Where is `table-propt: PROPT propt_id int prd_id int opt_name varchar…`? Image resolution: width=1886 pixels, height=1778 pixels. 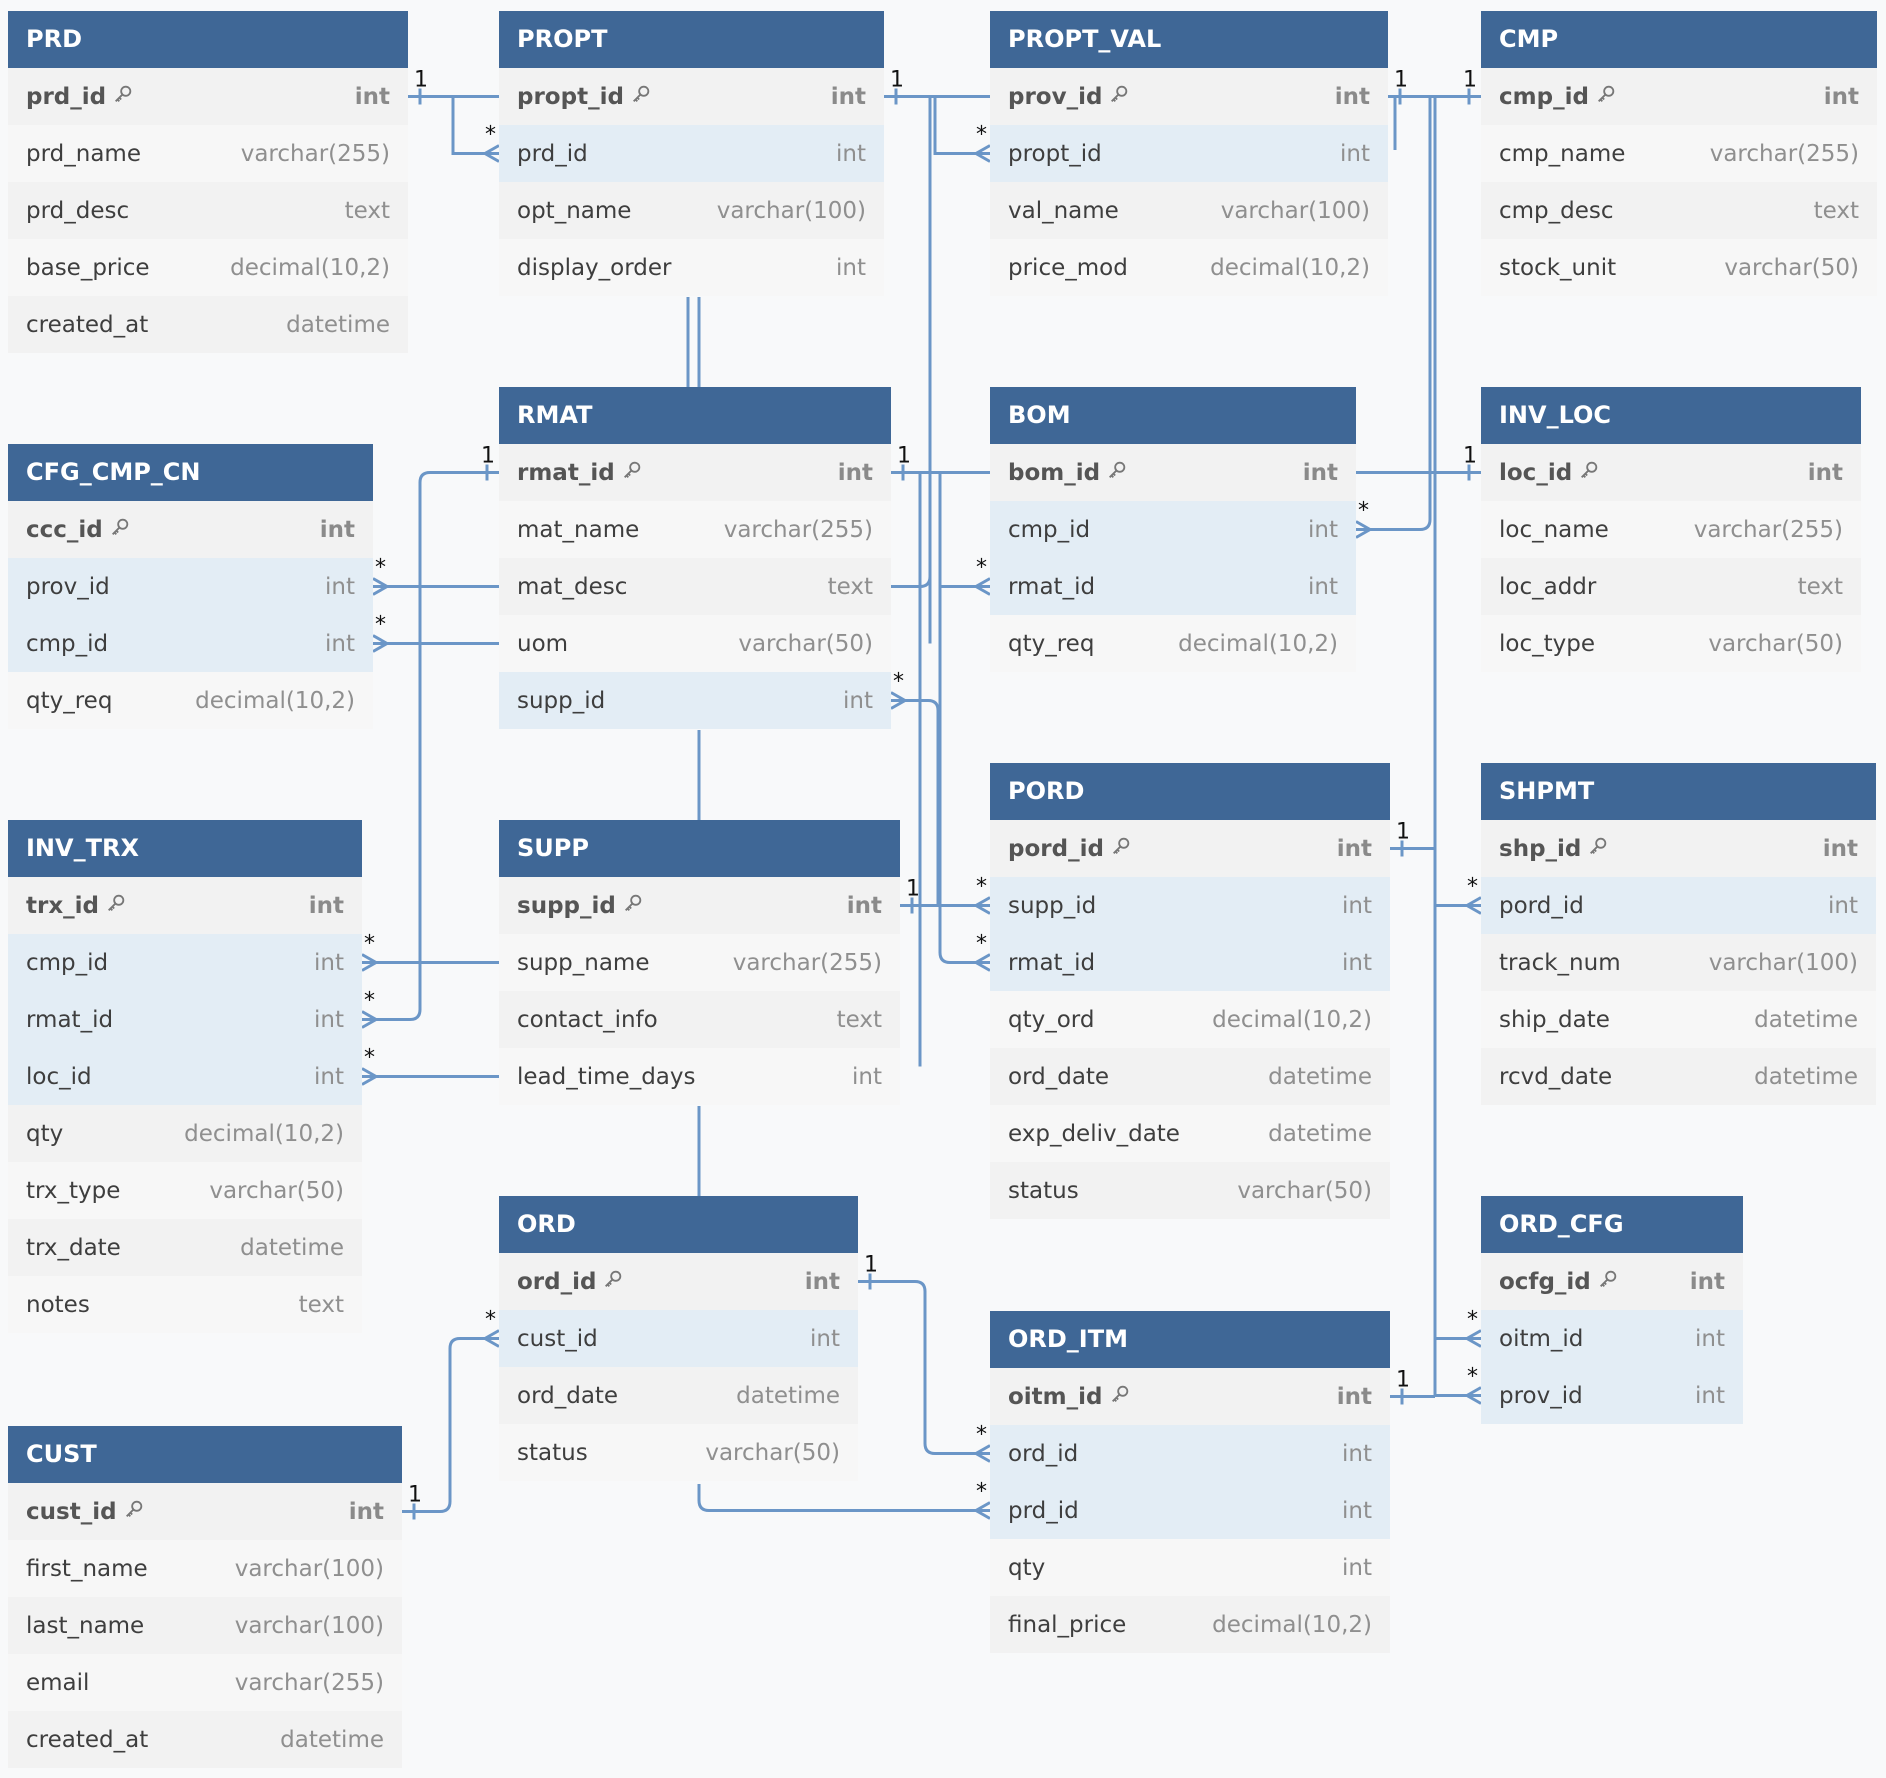 table-propt: PROPT propt_id int prd_id int opt_name varchar… is located at coordinates (691, 153).